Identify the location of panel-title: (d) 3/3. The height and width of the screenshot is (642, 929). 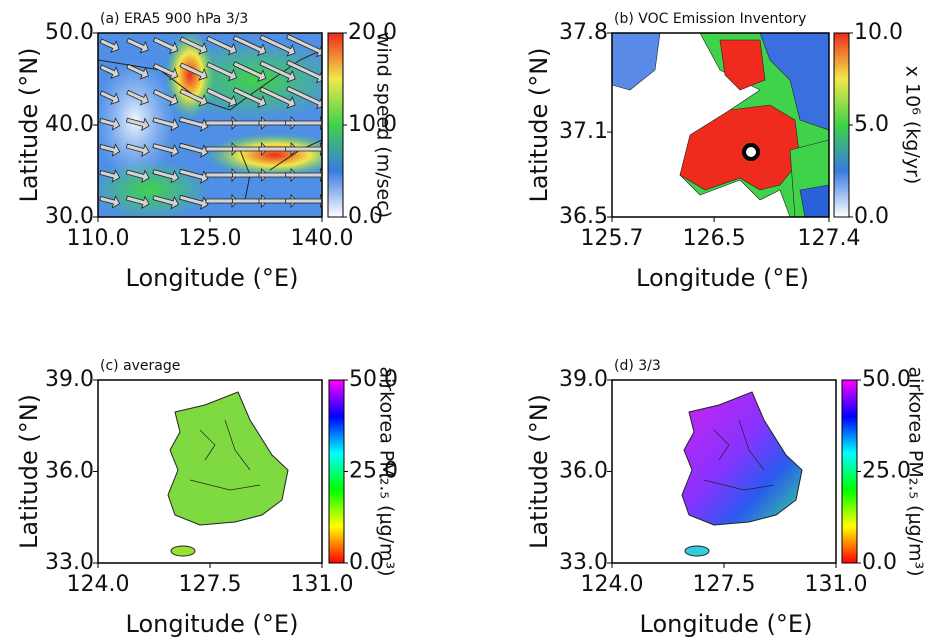
(637, 366).